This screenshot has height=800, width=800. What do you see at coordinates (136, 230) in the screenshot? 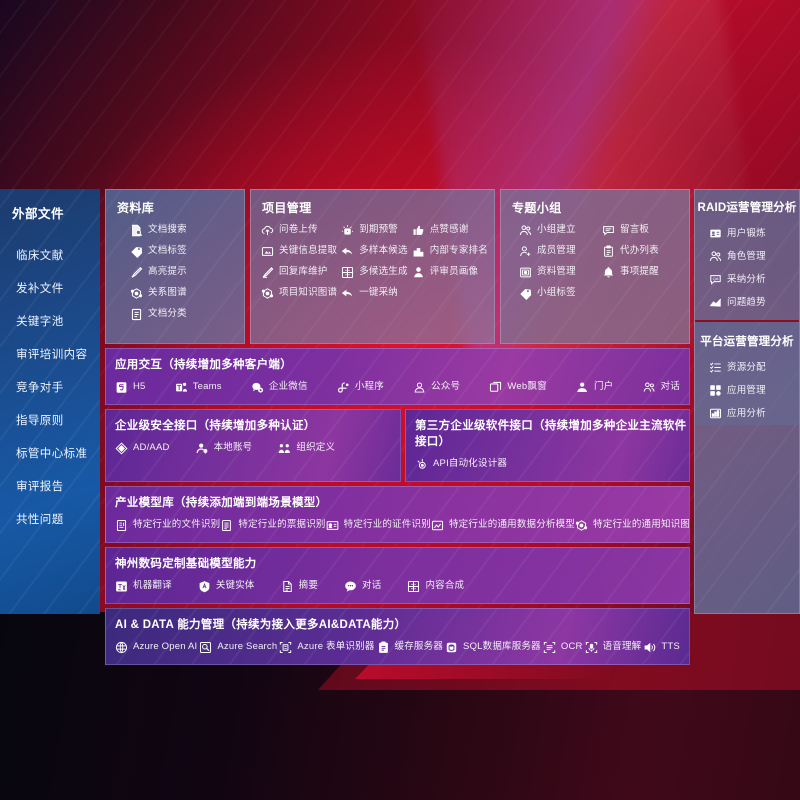
I see `doc-search-icon` at bounding box center [136, 230].